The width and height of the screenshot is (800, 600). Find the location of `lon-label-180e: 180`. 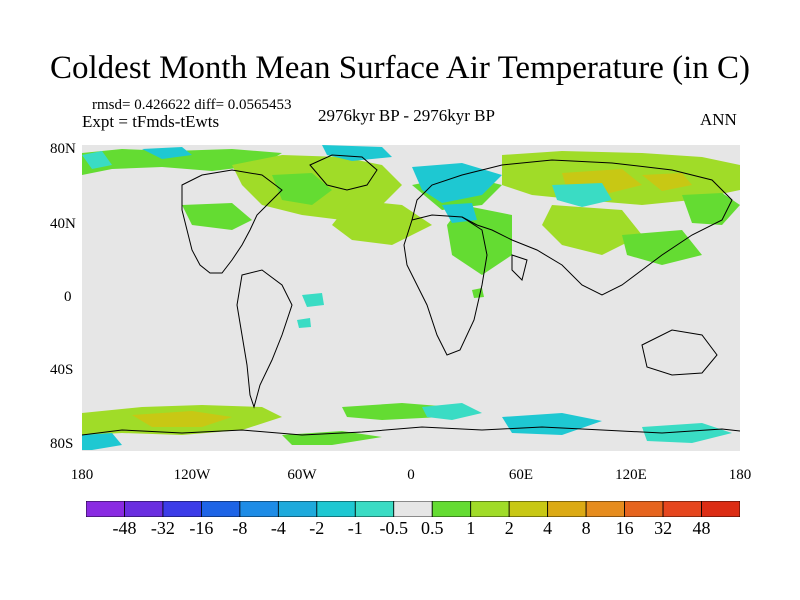

lon-label-180e: 180 is located at coordinates (740, 475).